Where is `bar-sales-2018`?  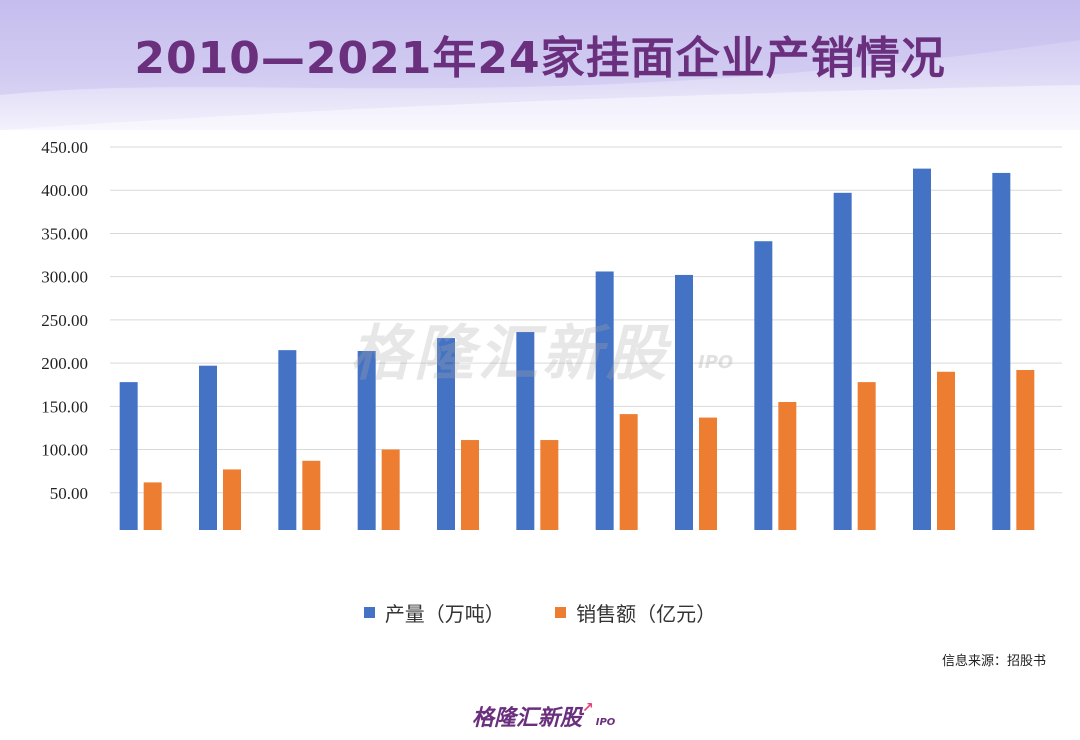 bar-sales-2018 is located at coordinates (787, 466).